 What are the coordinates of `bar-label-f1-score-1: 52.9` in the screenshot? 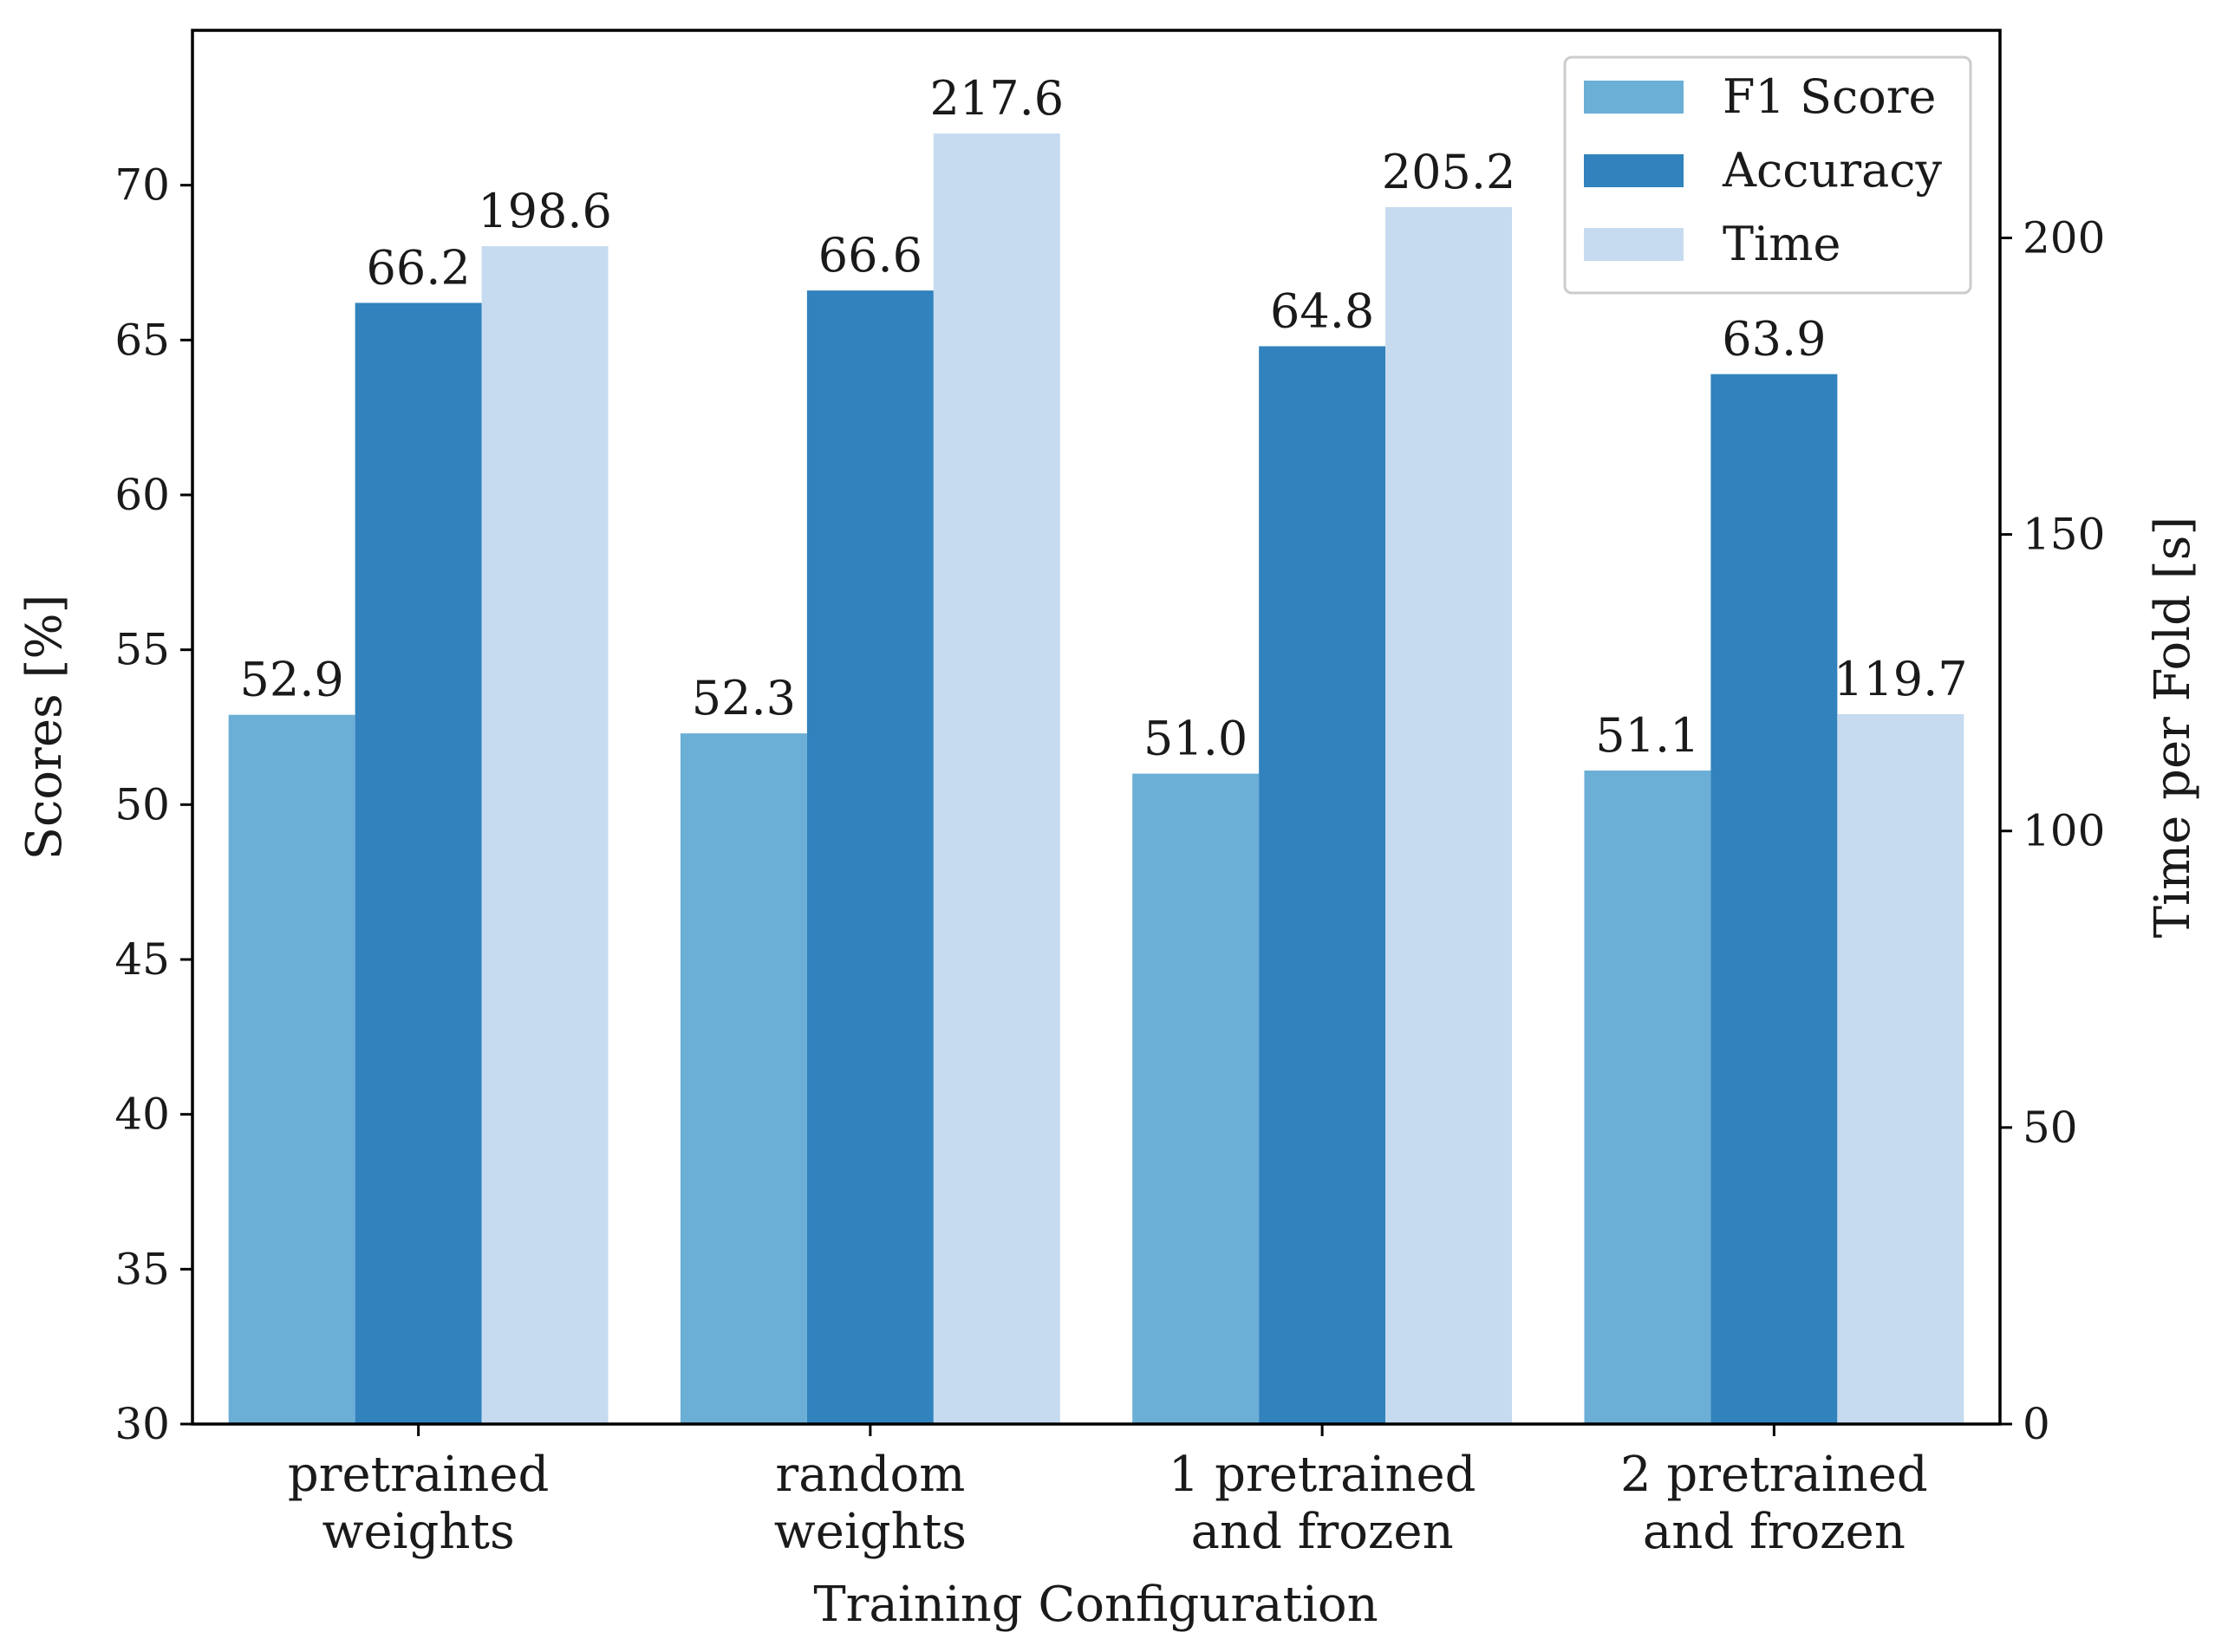 It's located at (292, 680).